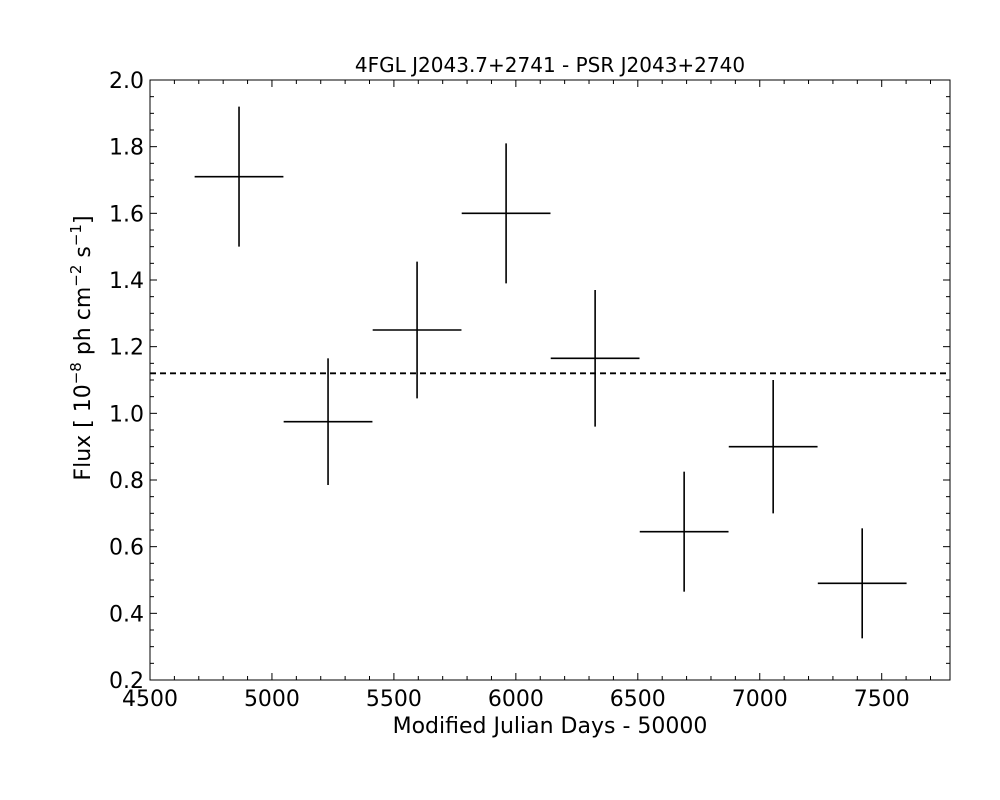  Describe the element at coordinates (126, 81) in the screenshot. I see `y-tick-label: 2.0` at that location.